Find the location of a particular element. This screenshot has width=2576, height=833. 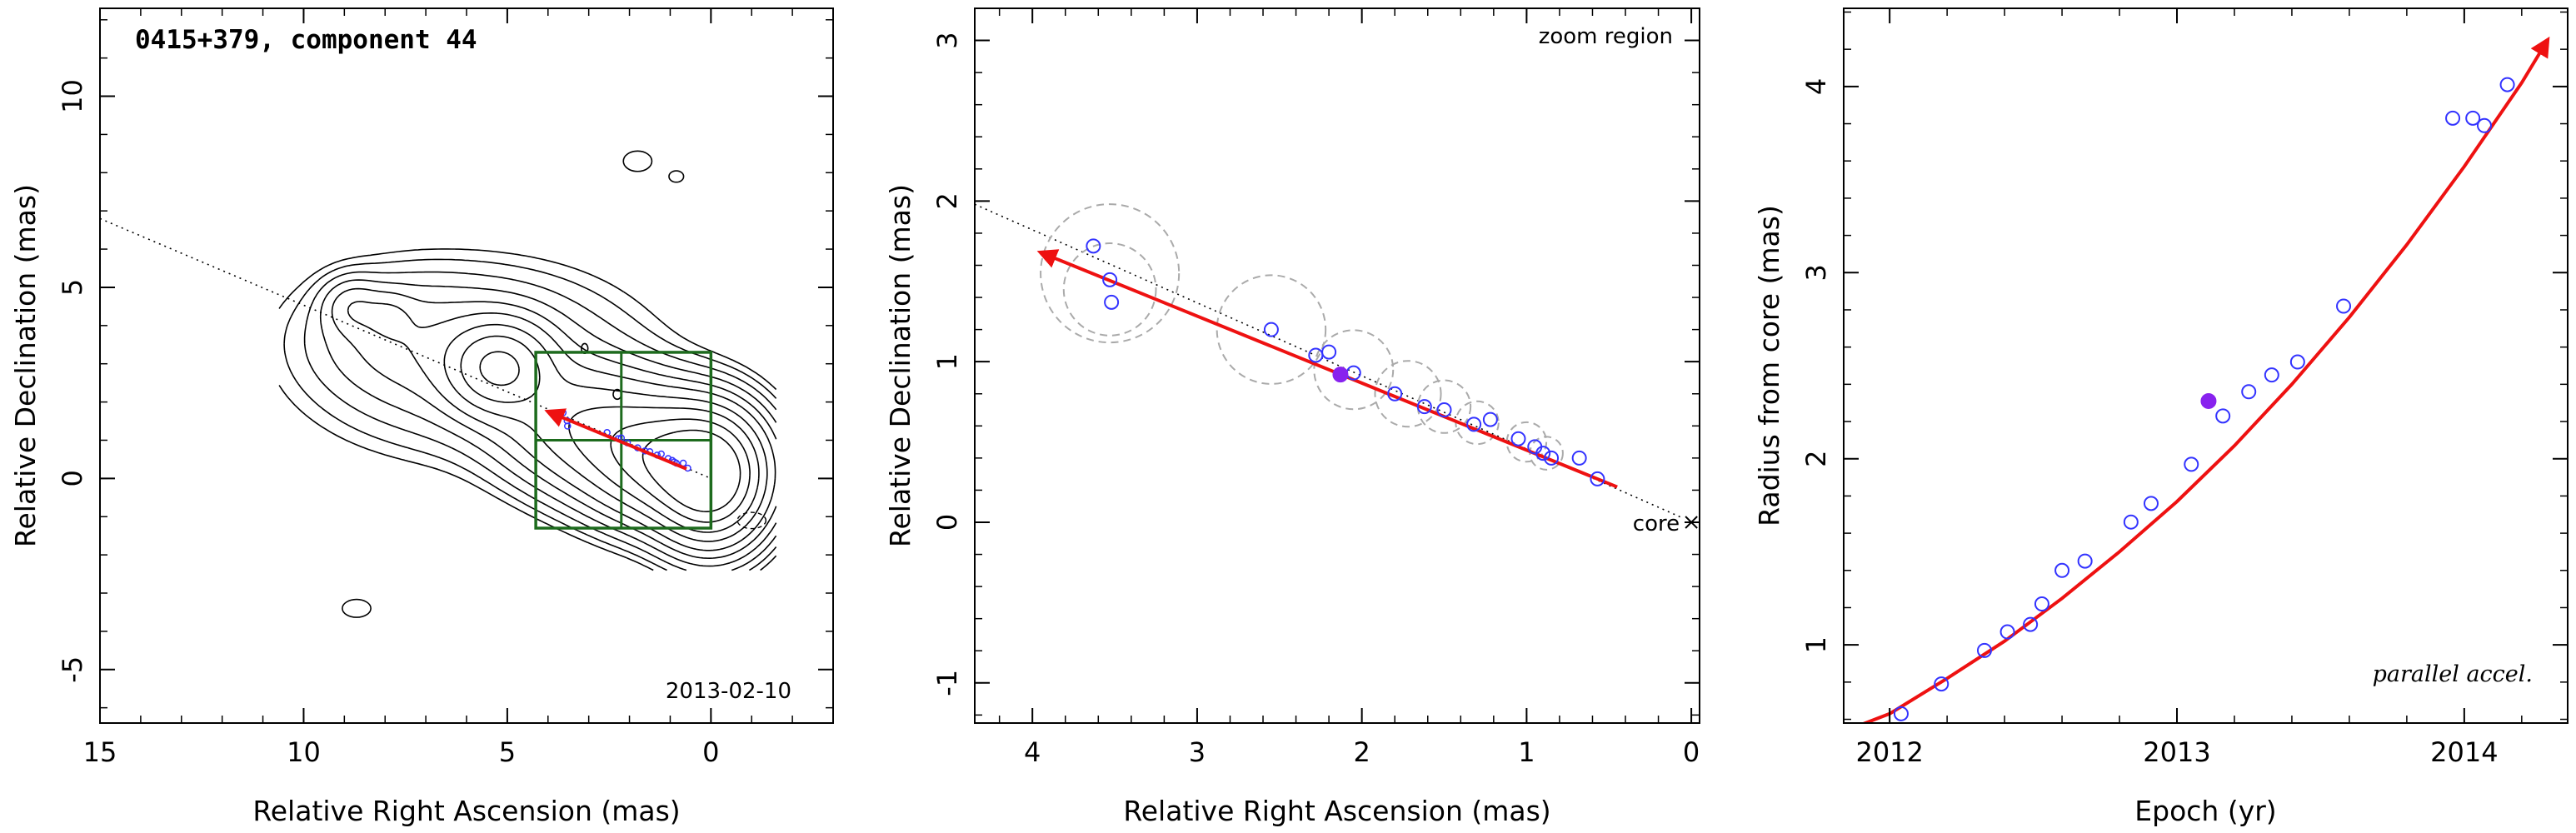

panel1-x-axis-label: Relative Right Ascension (mas) is located at coordinates (466, 811).